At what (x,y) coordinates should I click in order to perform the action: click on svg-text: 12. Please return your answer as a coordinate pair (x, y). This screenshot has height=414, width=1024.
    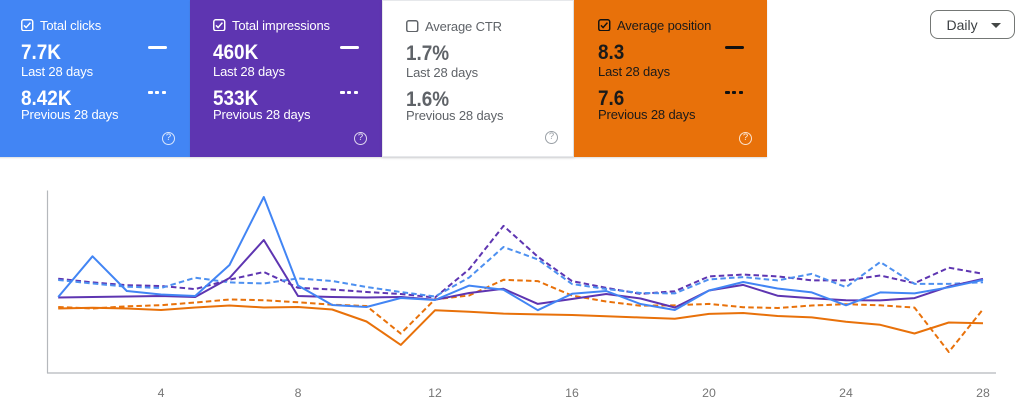
    Looking at the image, I should click on (435, 393).